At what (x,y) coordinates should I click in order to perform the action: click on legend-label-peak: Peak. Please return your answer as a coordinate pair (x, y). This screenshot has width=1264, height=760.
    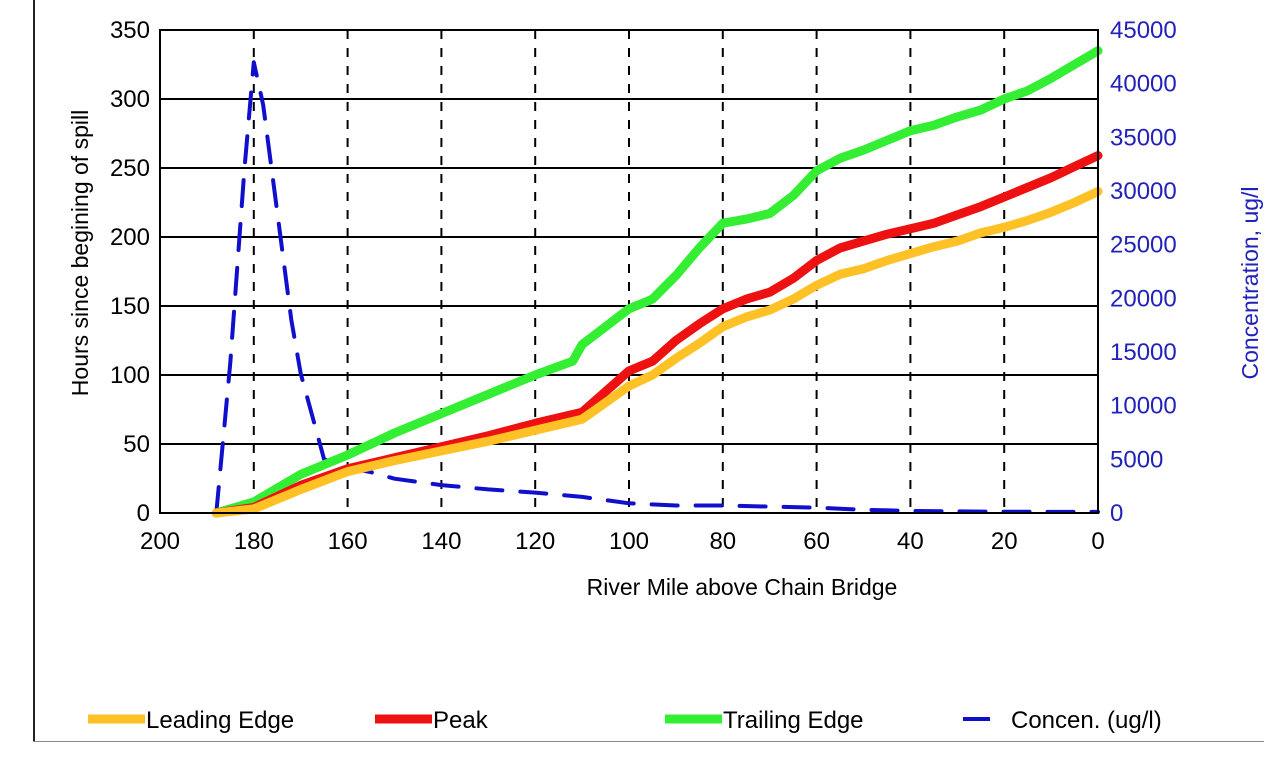
    Looking at the image, I should click on (461, 720).